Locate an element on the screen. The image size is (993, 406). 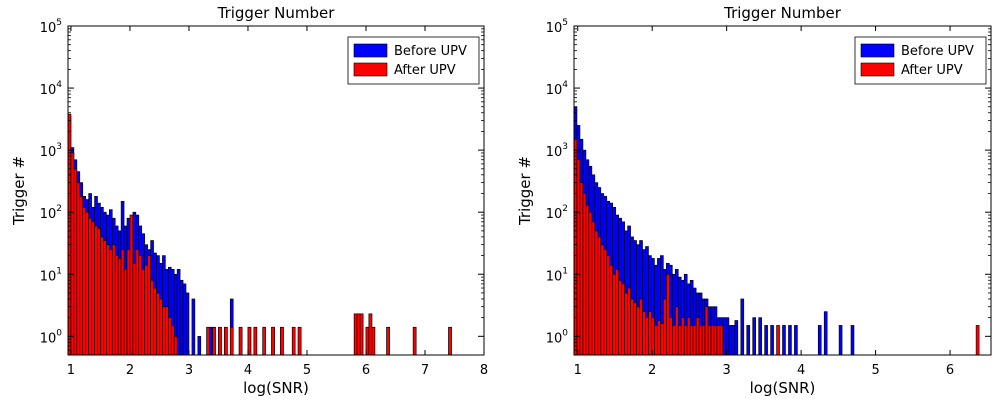
x-tick-label: 4 is located at coordinates (248, 370).